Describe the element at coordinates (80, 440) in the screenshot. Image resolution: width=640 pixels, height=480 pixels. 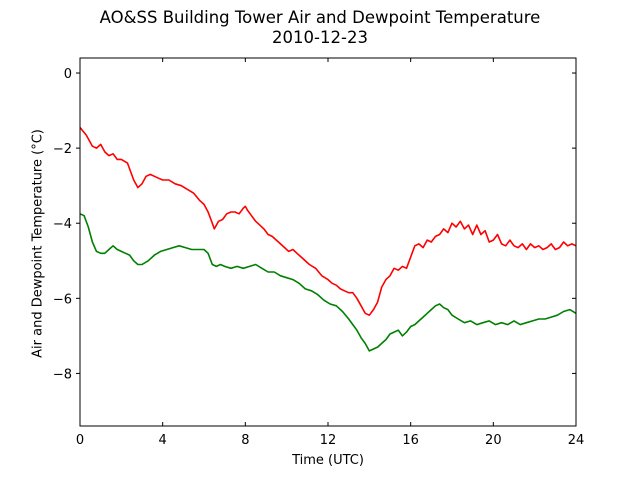
I see `x-tick-label: 0` at that location.